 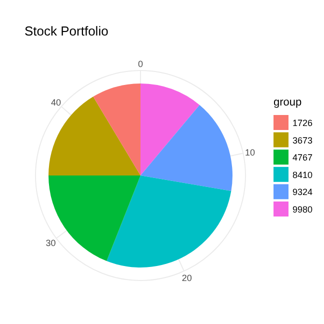 What do you see at coordinates (51, 243) in the screenshot?
I see `text: 30` at bounding box center [51, 243].